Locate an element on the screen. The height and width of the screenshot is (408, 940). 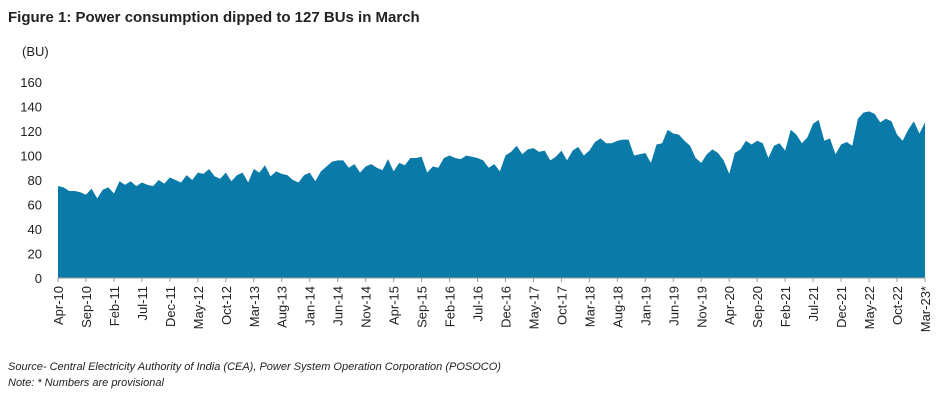
x-tick-label: Mar-13 is located at coordinates (254, 306).